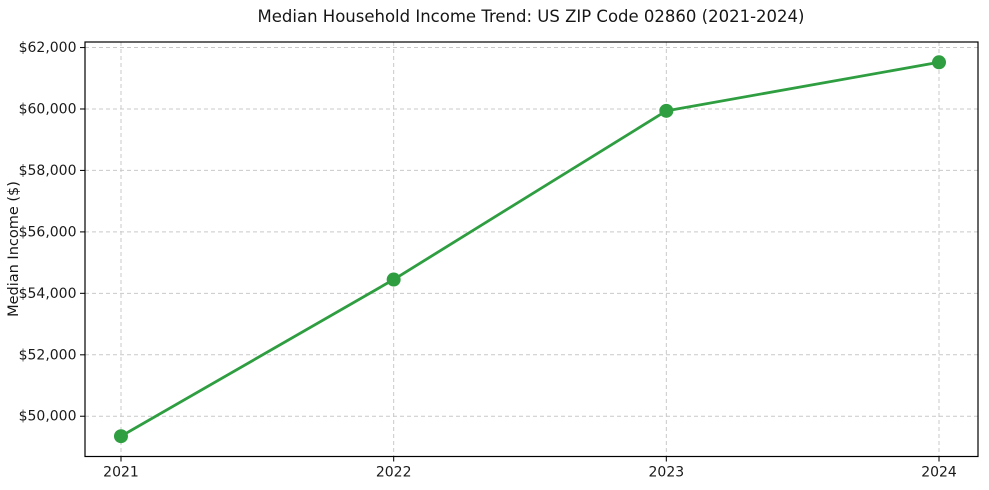 Image resolution: width=989 pixels, height=490 pixels. What do you see at coordinates (666, 110) in the screenshot?
I see `data-point-2023` at bounding box center [666, 110].